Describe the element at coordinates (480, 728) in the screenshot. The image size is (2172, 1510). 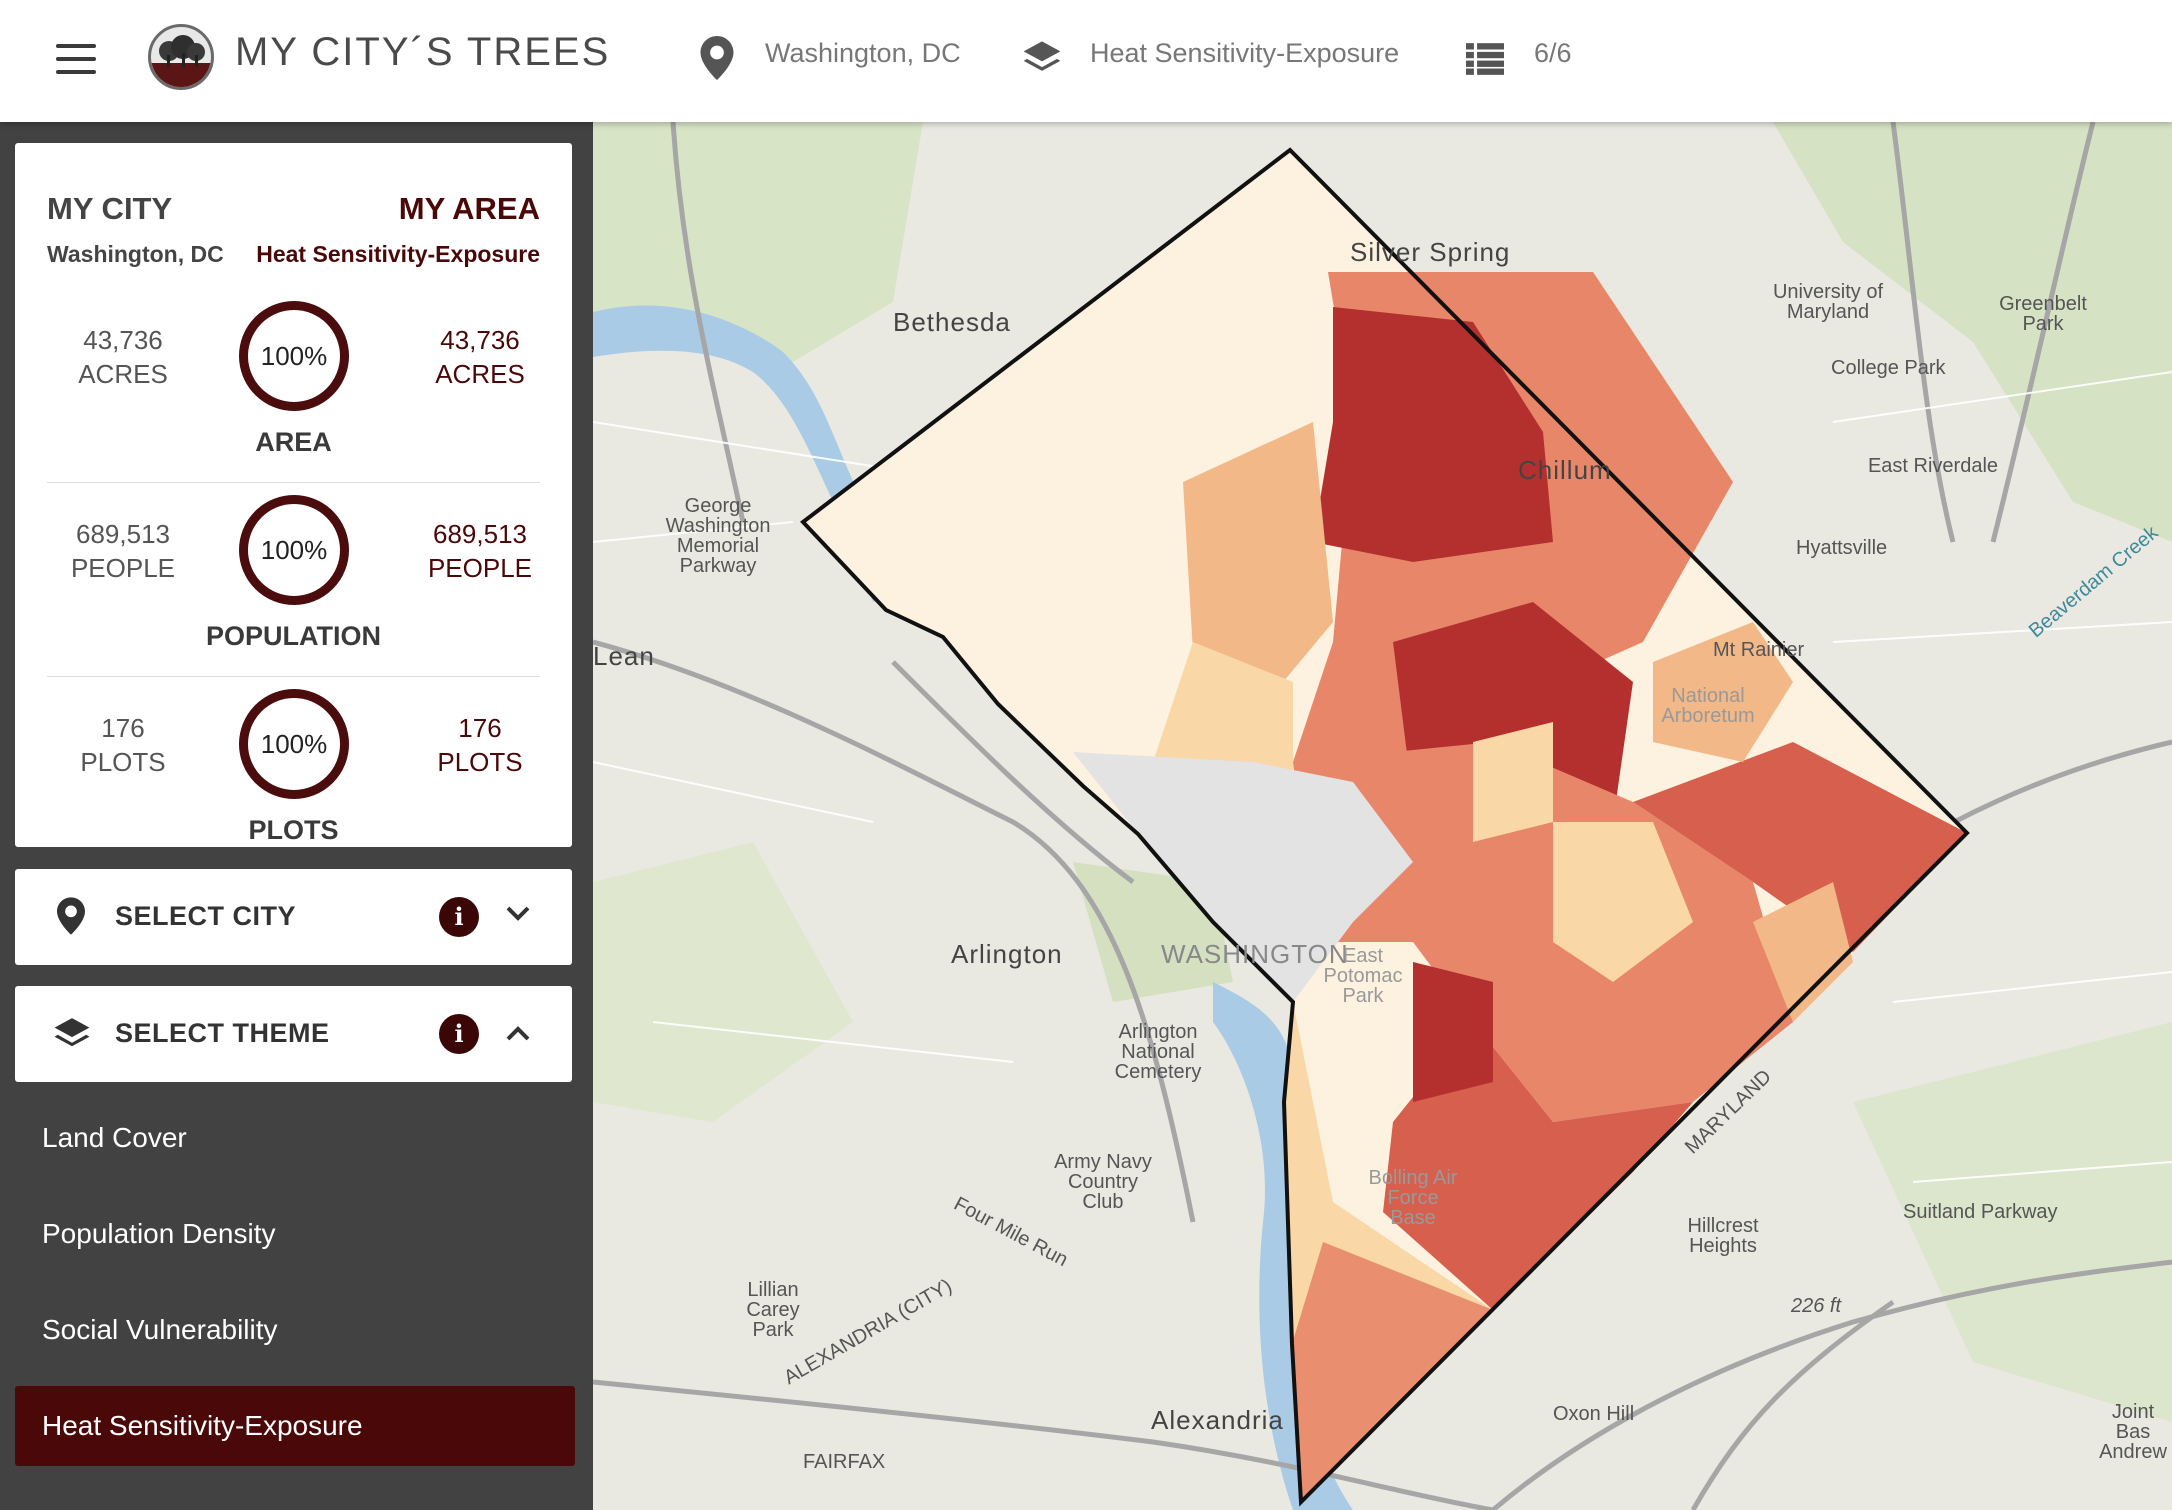
I see `my-area-plots-value: 176` at that location.